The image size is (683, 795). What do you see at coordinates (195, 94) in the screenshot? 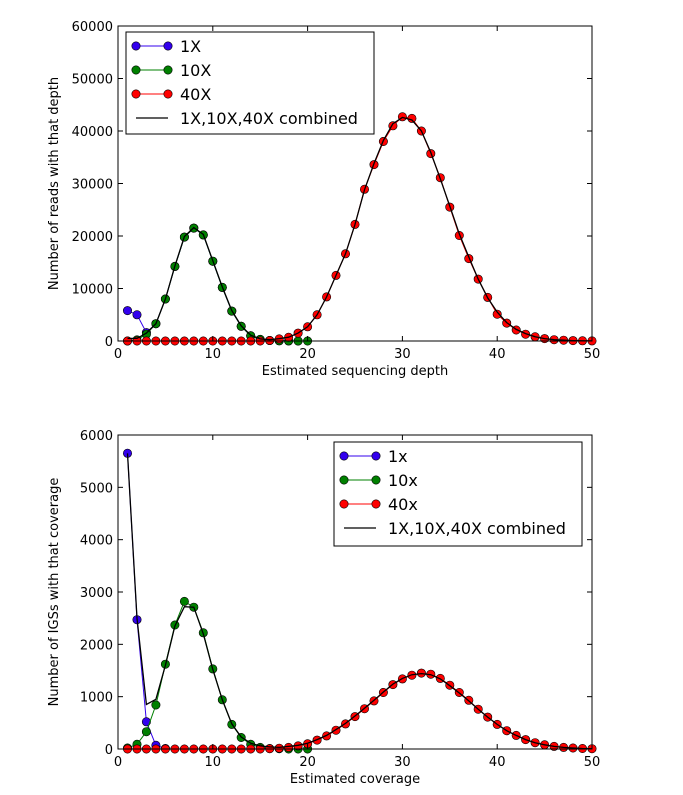
I see `legend-label: 40X` at bounding box center [195, 94].